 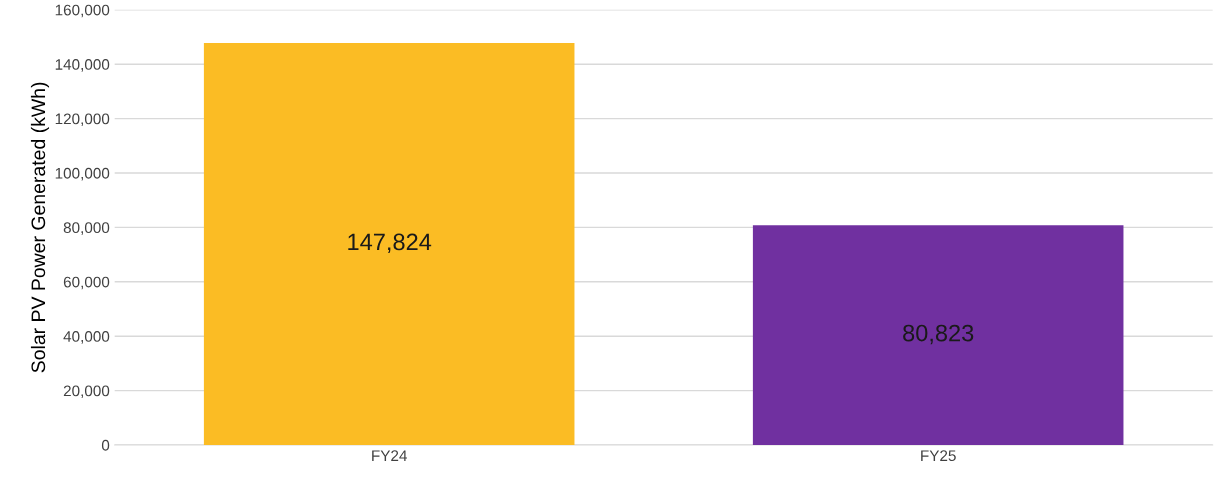 What do you see at coordinates (82, 120) in the screenshot?
I see `y-tick-label: 120,000` at bounding box center [82, 120].